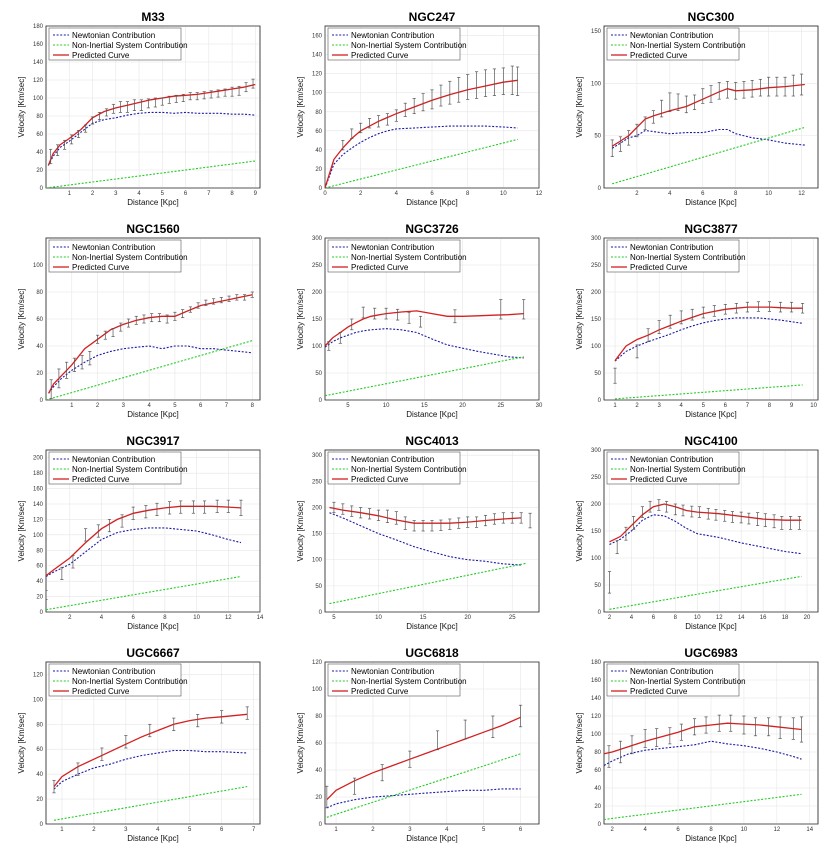 Image resolution: width=838 pixels, height=850 pixels. What do you see at coordinates (432, 653) in the screenshot?
I see `chart-title: UGC6818` at bounding box center [432, 653].